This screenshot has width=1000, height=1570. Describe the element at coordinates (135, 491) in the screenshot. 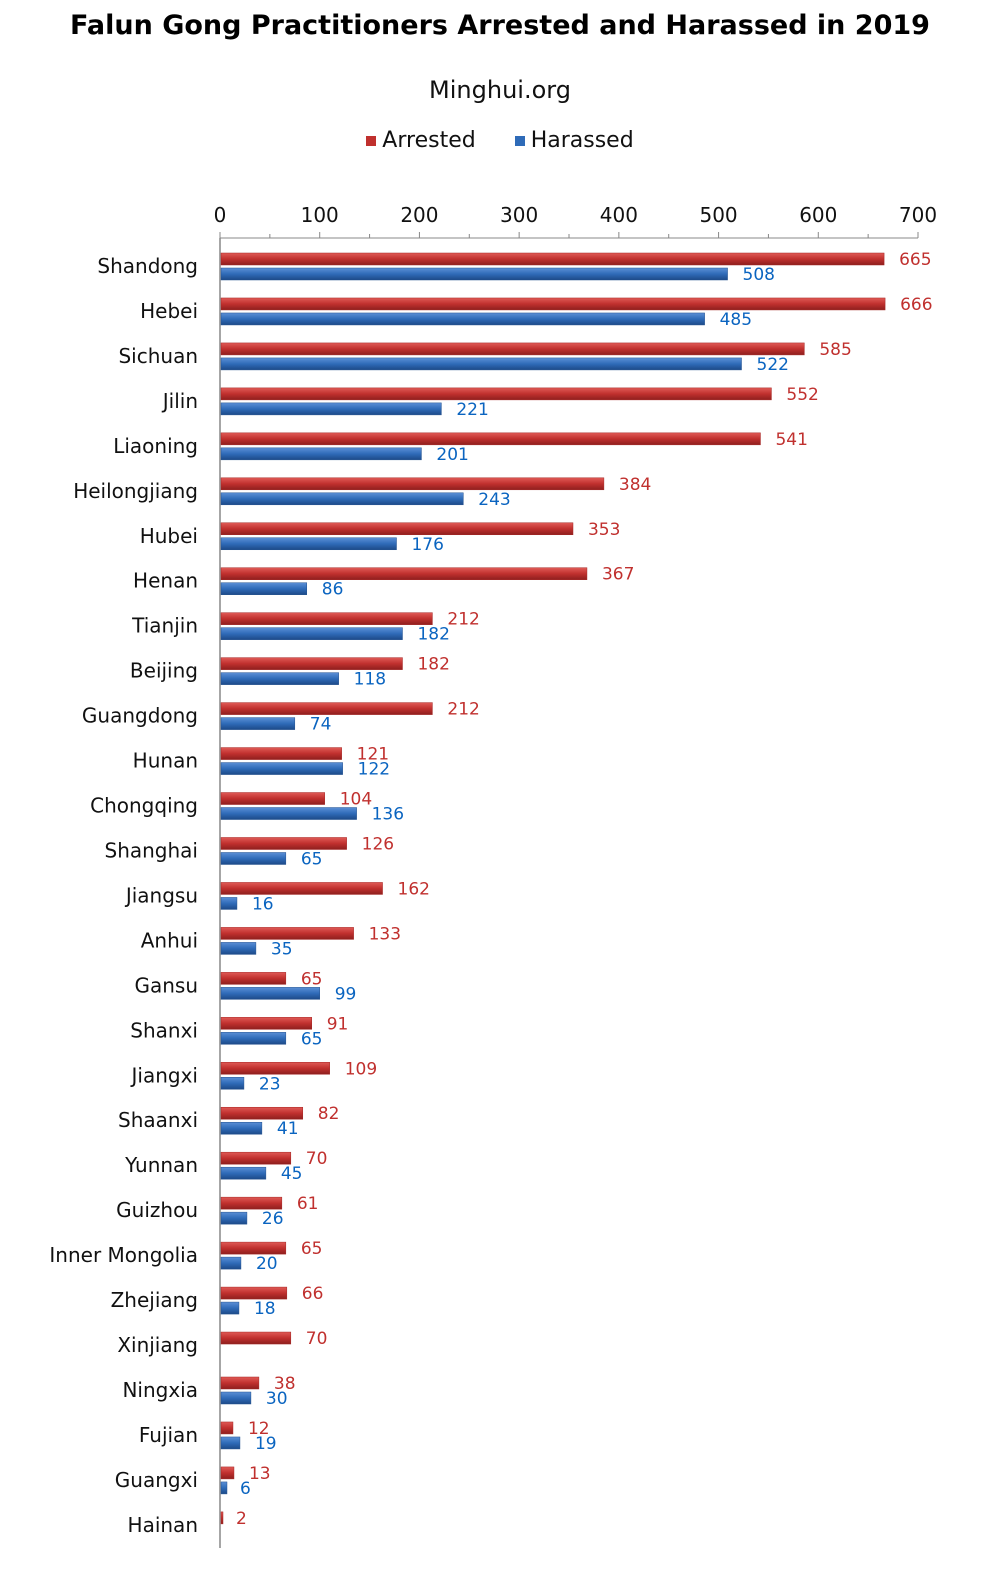

I see `category-label: Heilongjiang` at that location.